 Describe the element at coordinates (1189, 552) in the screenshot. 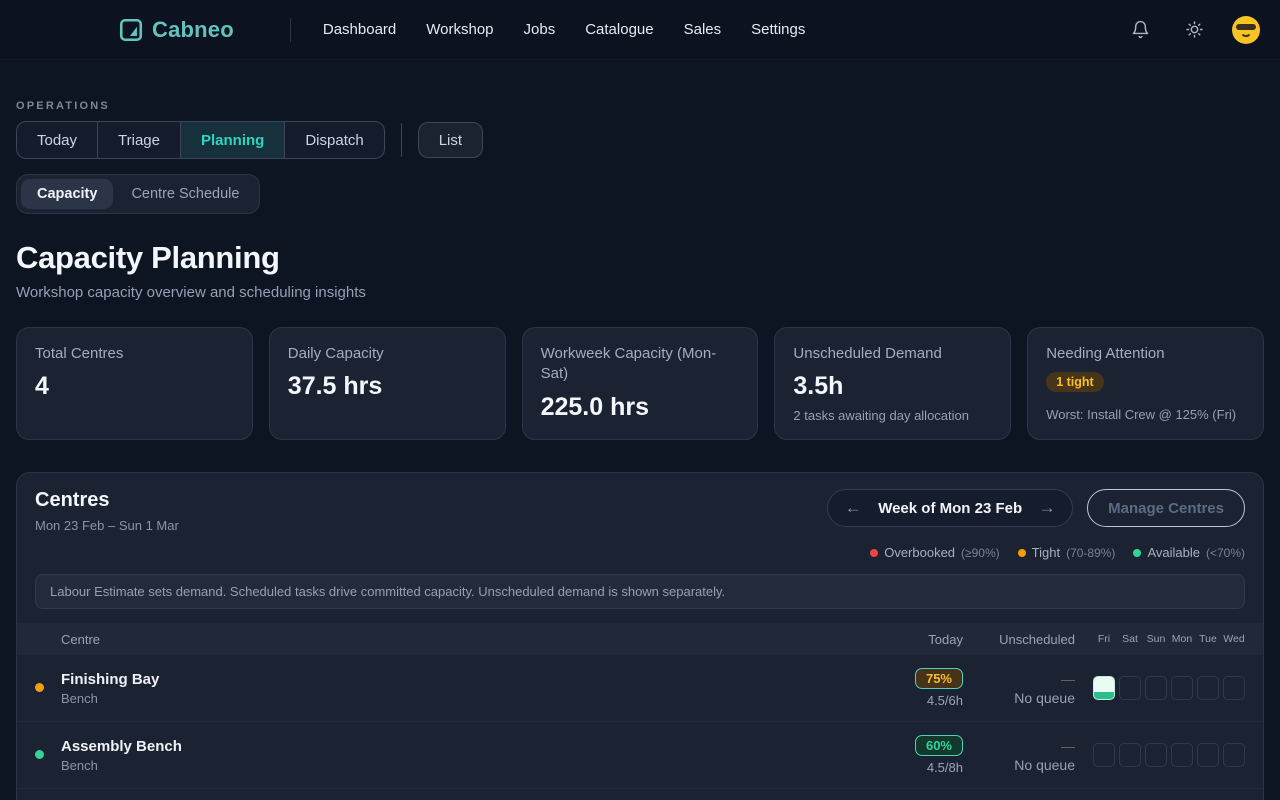

I see `legend-item: Available (<70%)` at that location.